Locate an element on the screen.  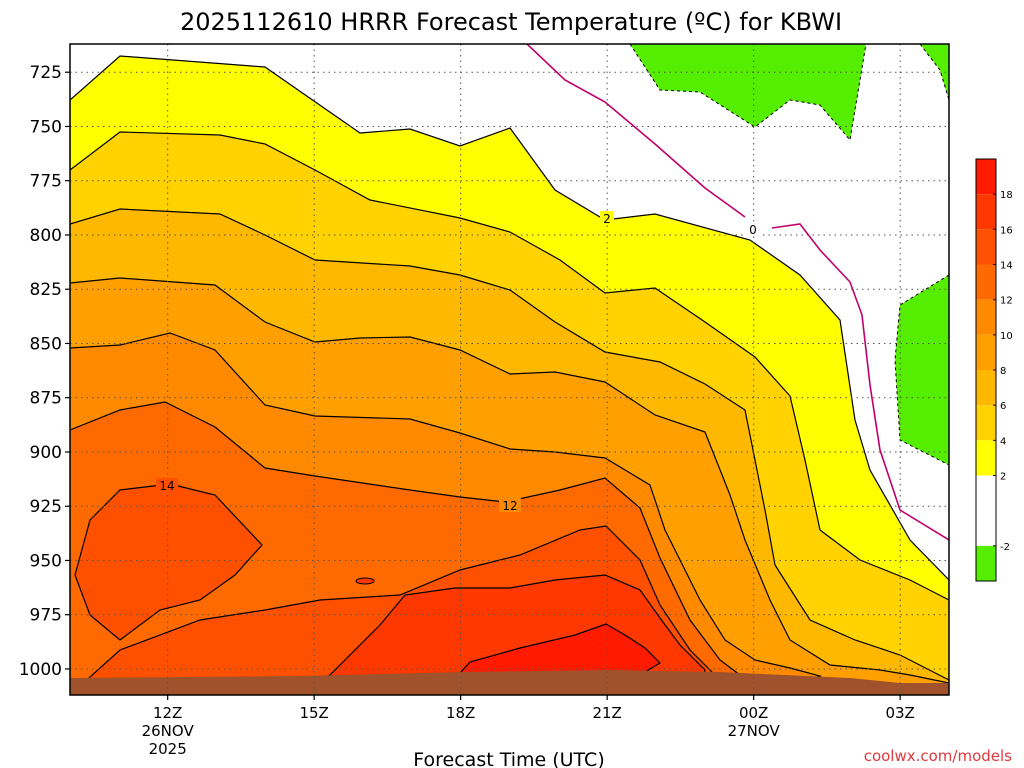
y-tick-label-825: 825 is located at coordinates (46, 290).